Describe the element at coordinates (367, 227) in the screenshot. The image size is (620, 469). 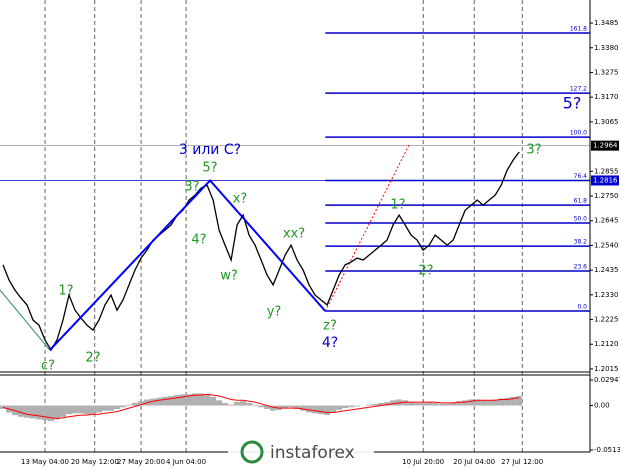
I see `projection` at that location.